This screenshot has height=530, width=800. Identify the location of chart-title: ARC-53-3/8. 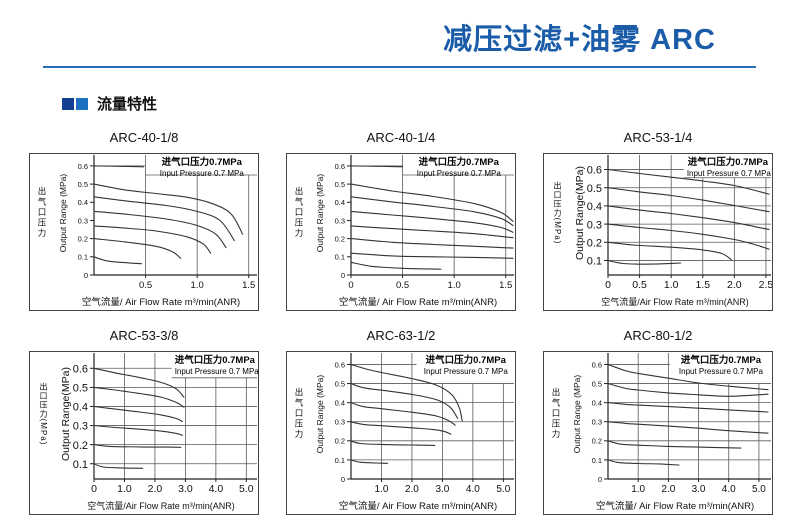
(144, 335).